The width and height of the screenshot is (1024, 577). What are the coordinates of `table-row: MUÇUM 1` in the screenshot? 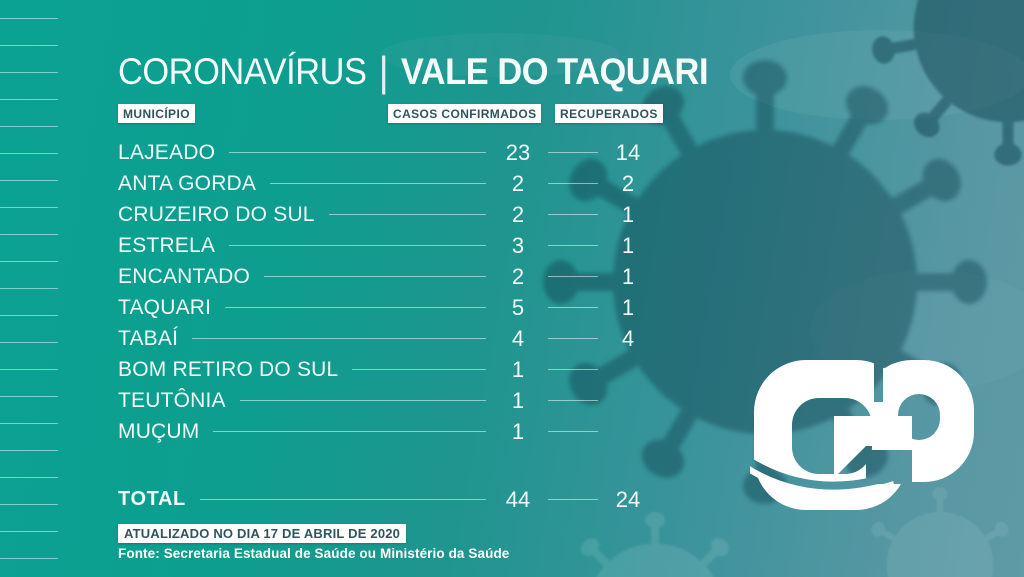 It's located at (384, 431).